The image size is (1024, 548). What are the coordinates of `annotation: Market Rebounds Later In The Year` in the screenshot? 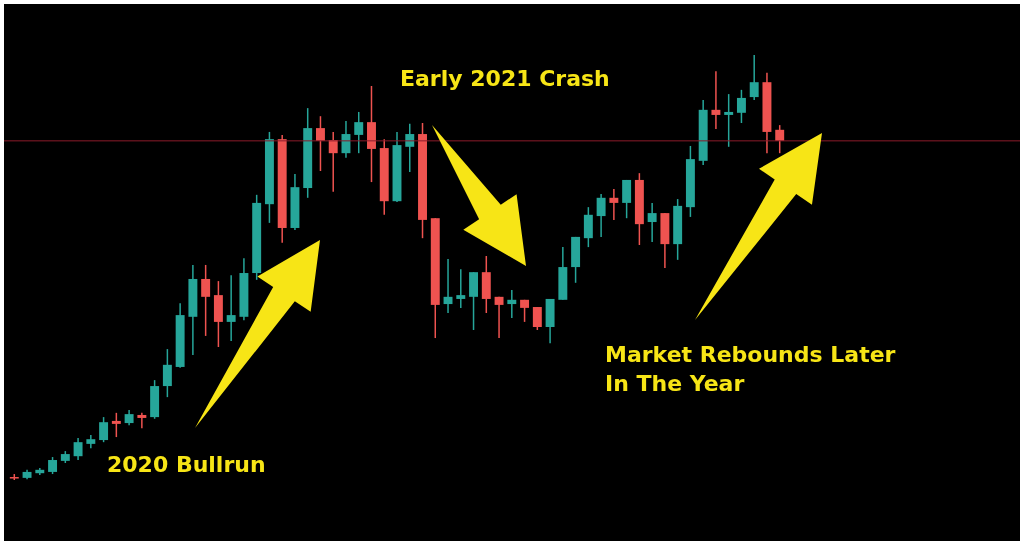 It's located at (750, 369).